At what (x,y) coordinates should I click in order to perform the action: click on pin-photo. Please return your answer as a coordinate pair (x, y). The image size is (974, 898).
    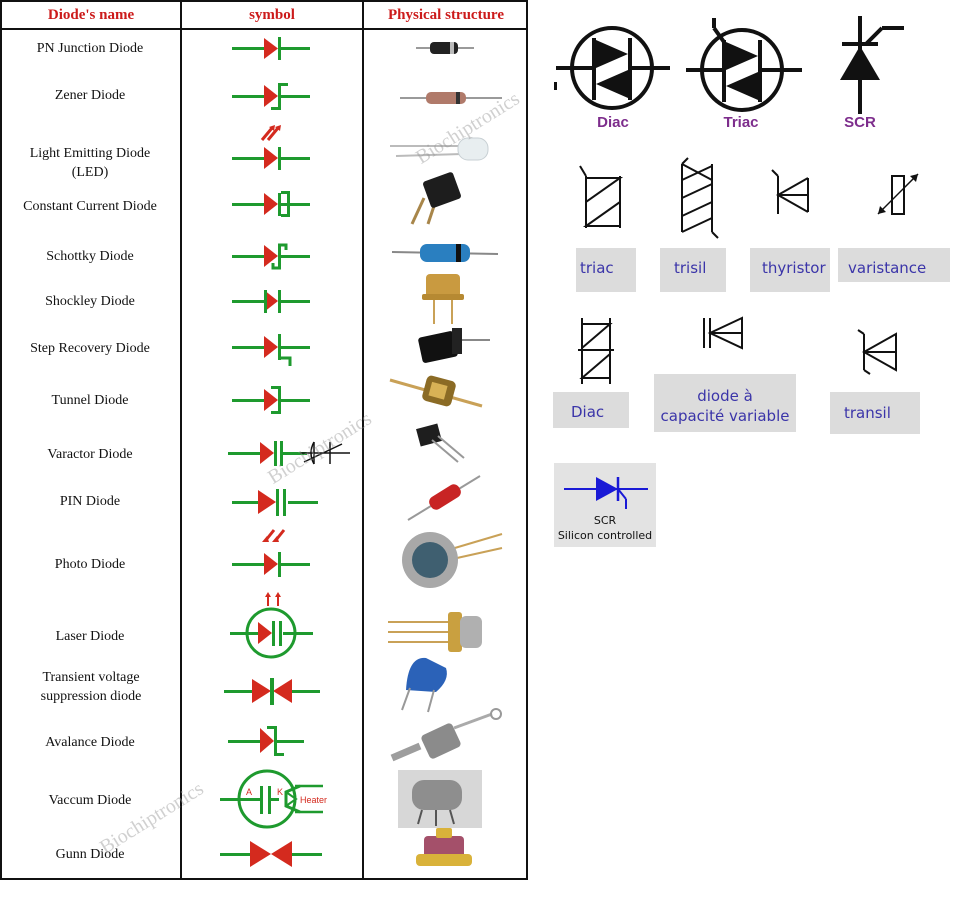
    Looking at the image, I should click on (444, 498).